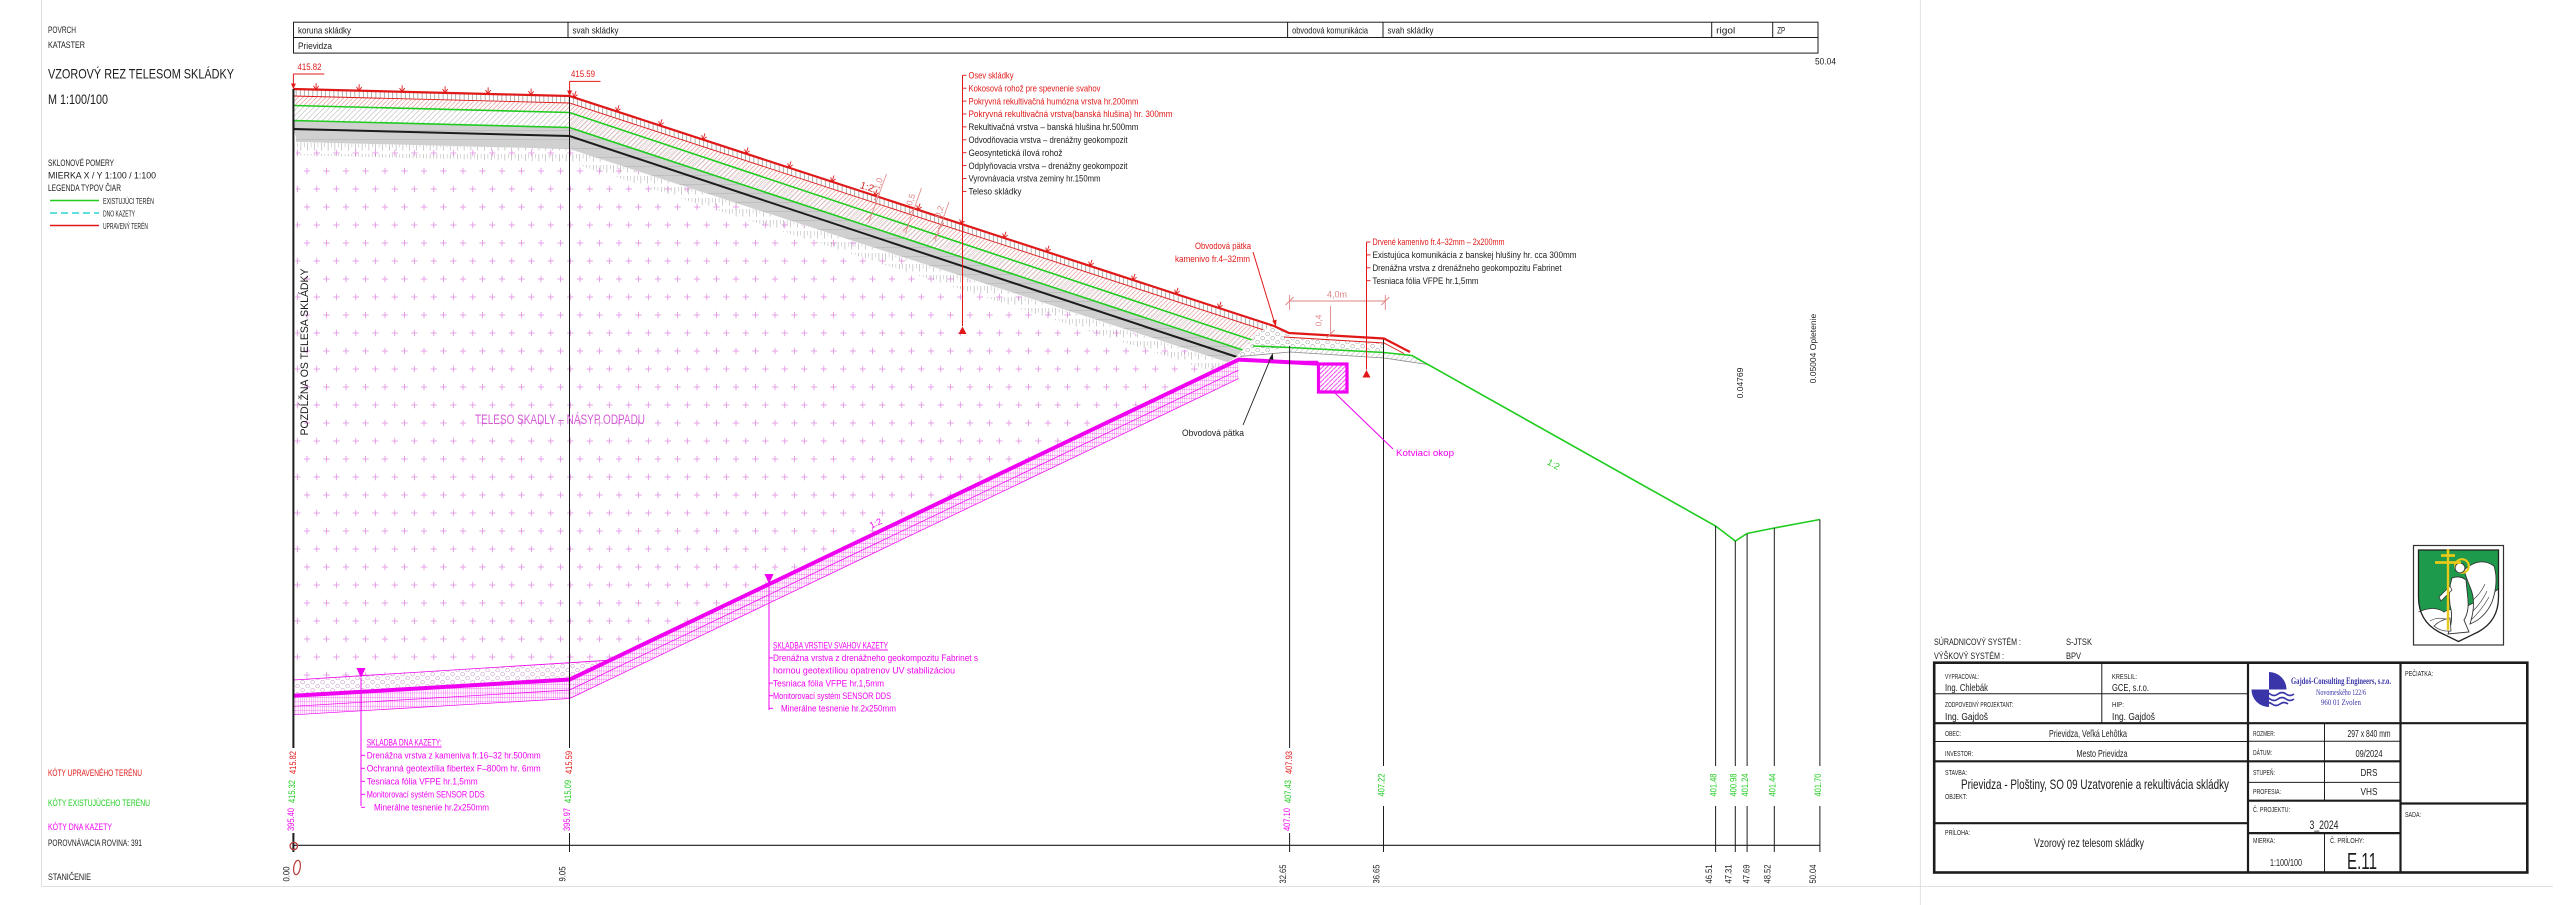  Describe the element at coordinates (1319, 320) in the screenshot. I see `svg-text: 0,4` at that location.